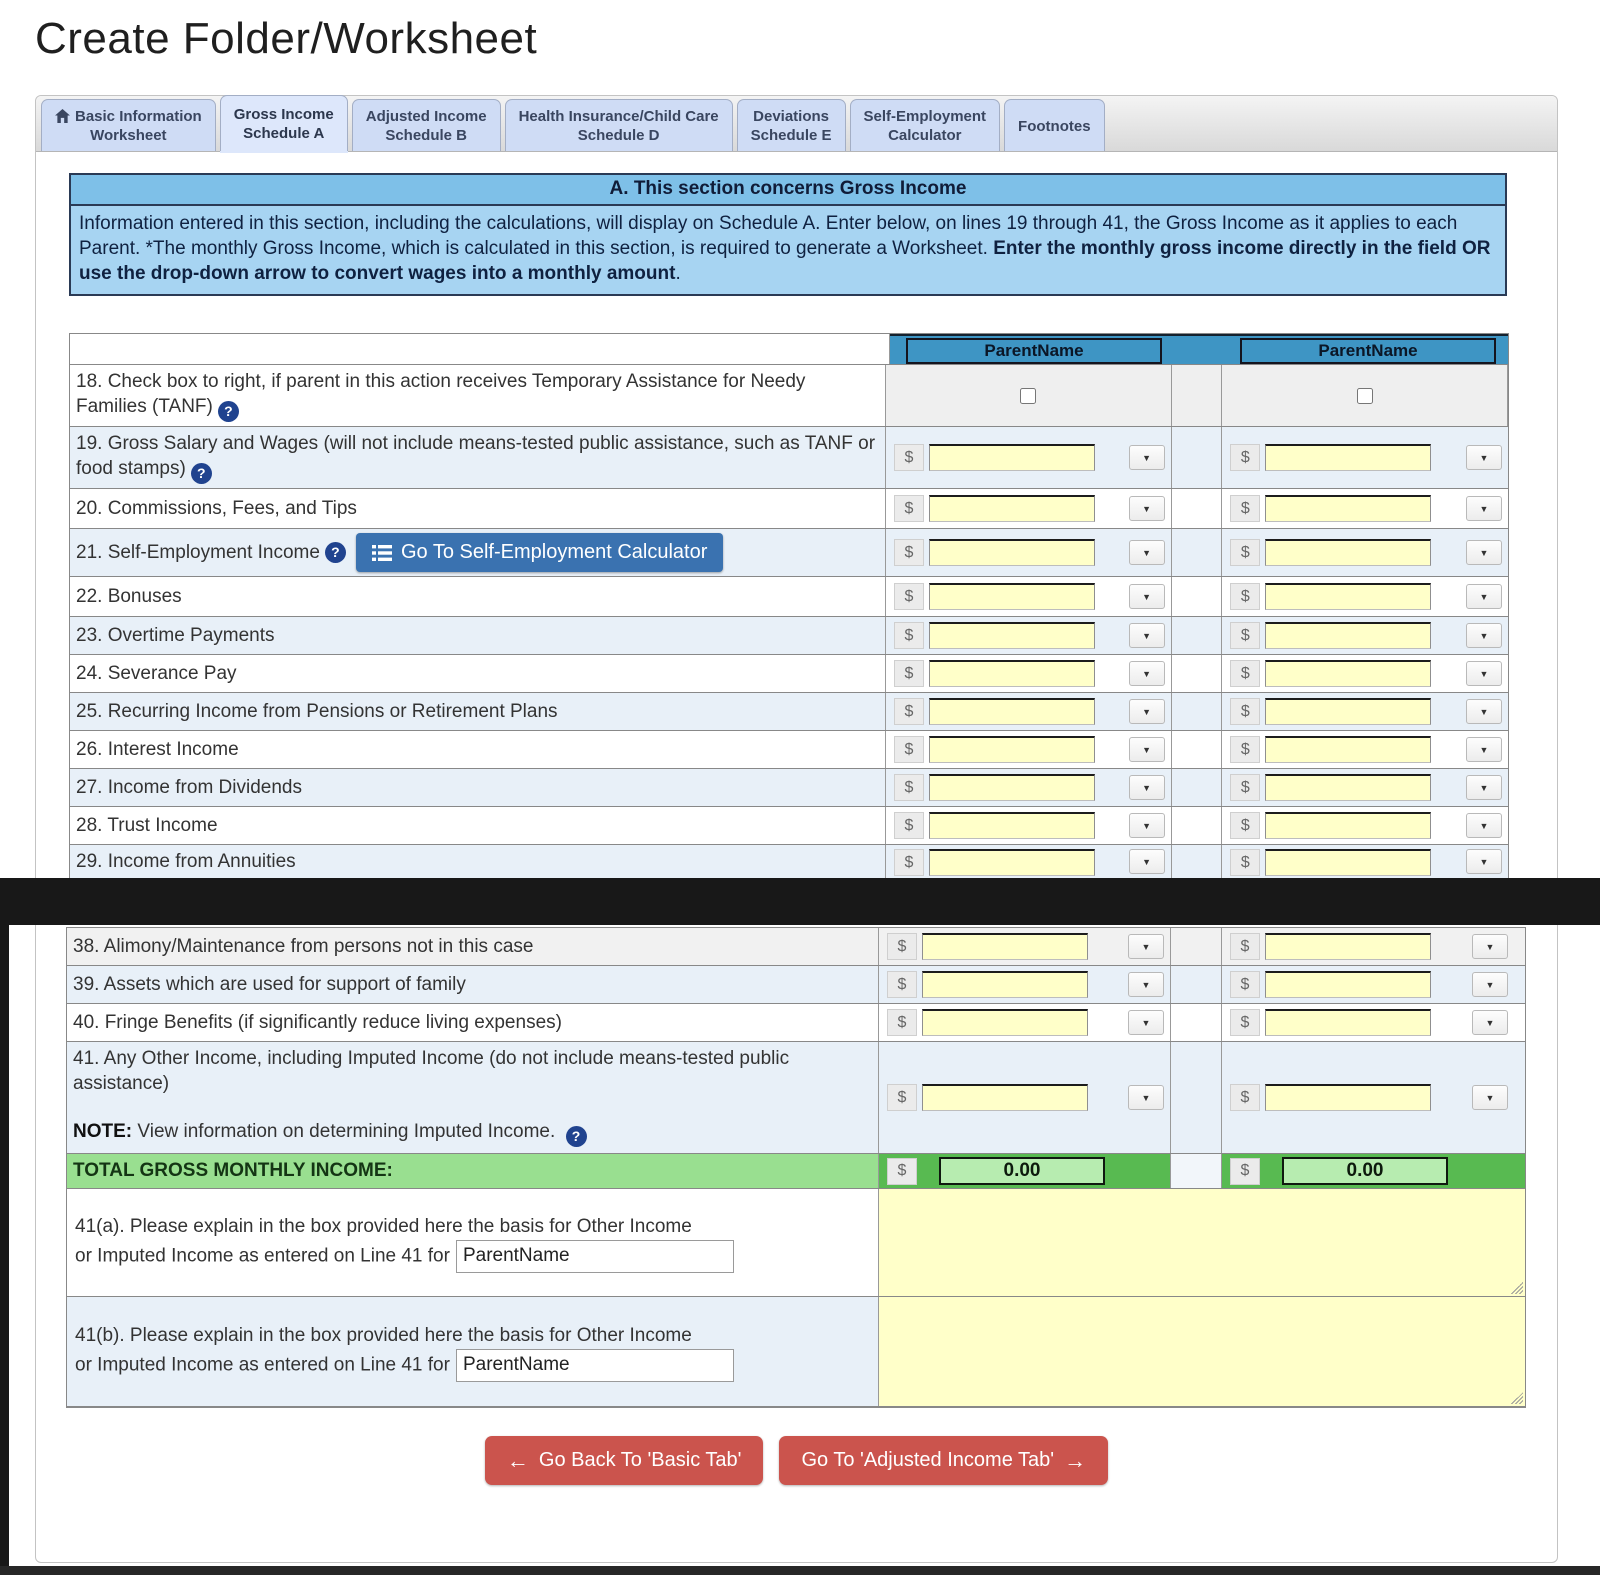 The image size is (1600, 1575). Describe the element at coordinates (1365, 1171) in the screenshot. I see `parent2-total-value: 0.00` at that location.